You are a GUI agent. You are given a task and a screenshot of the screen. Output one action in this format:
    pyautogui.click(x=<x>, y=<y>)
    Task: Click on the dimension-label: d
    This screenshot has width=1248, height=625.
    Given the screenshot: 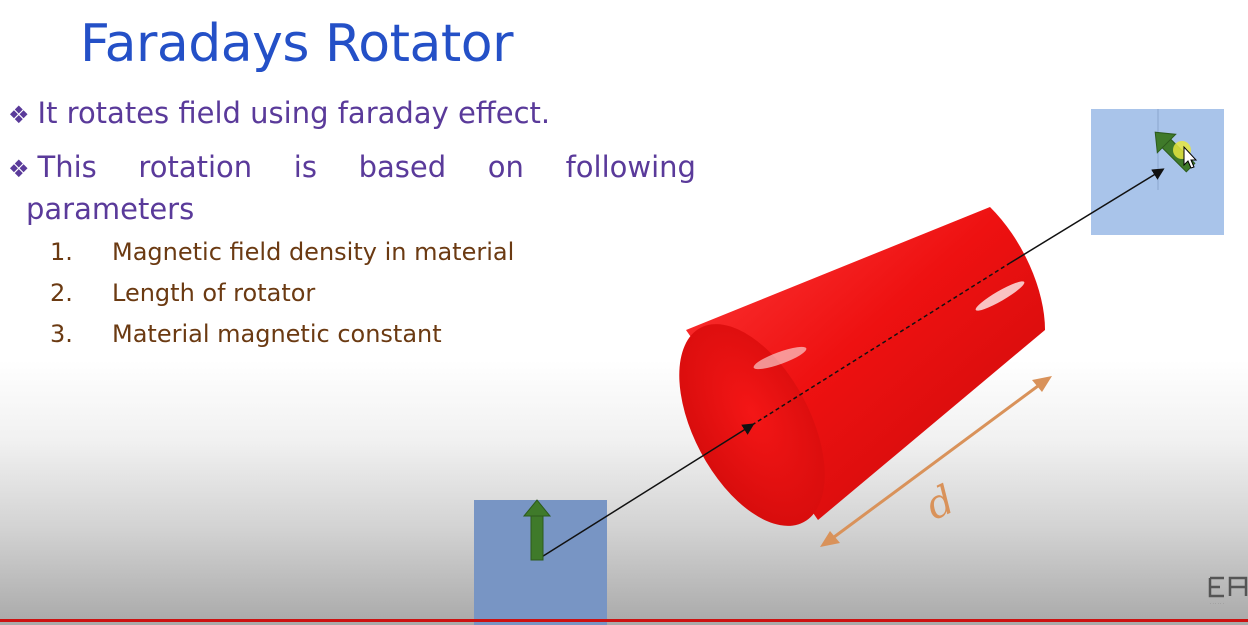 What is the action you would take?
    pyautogui.click(x=940, y=503)
    